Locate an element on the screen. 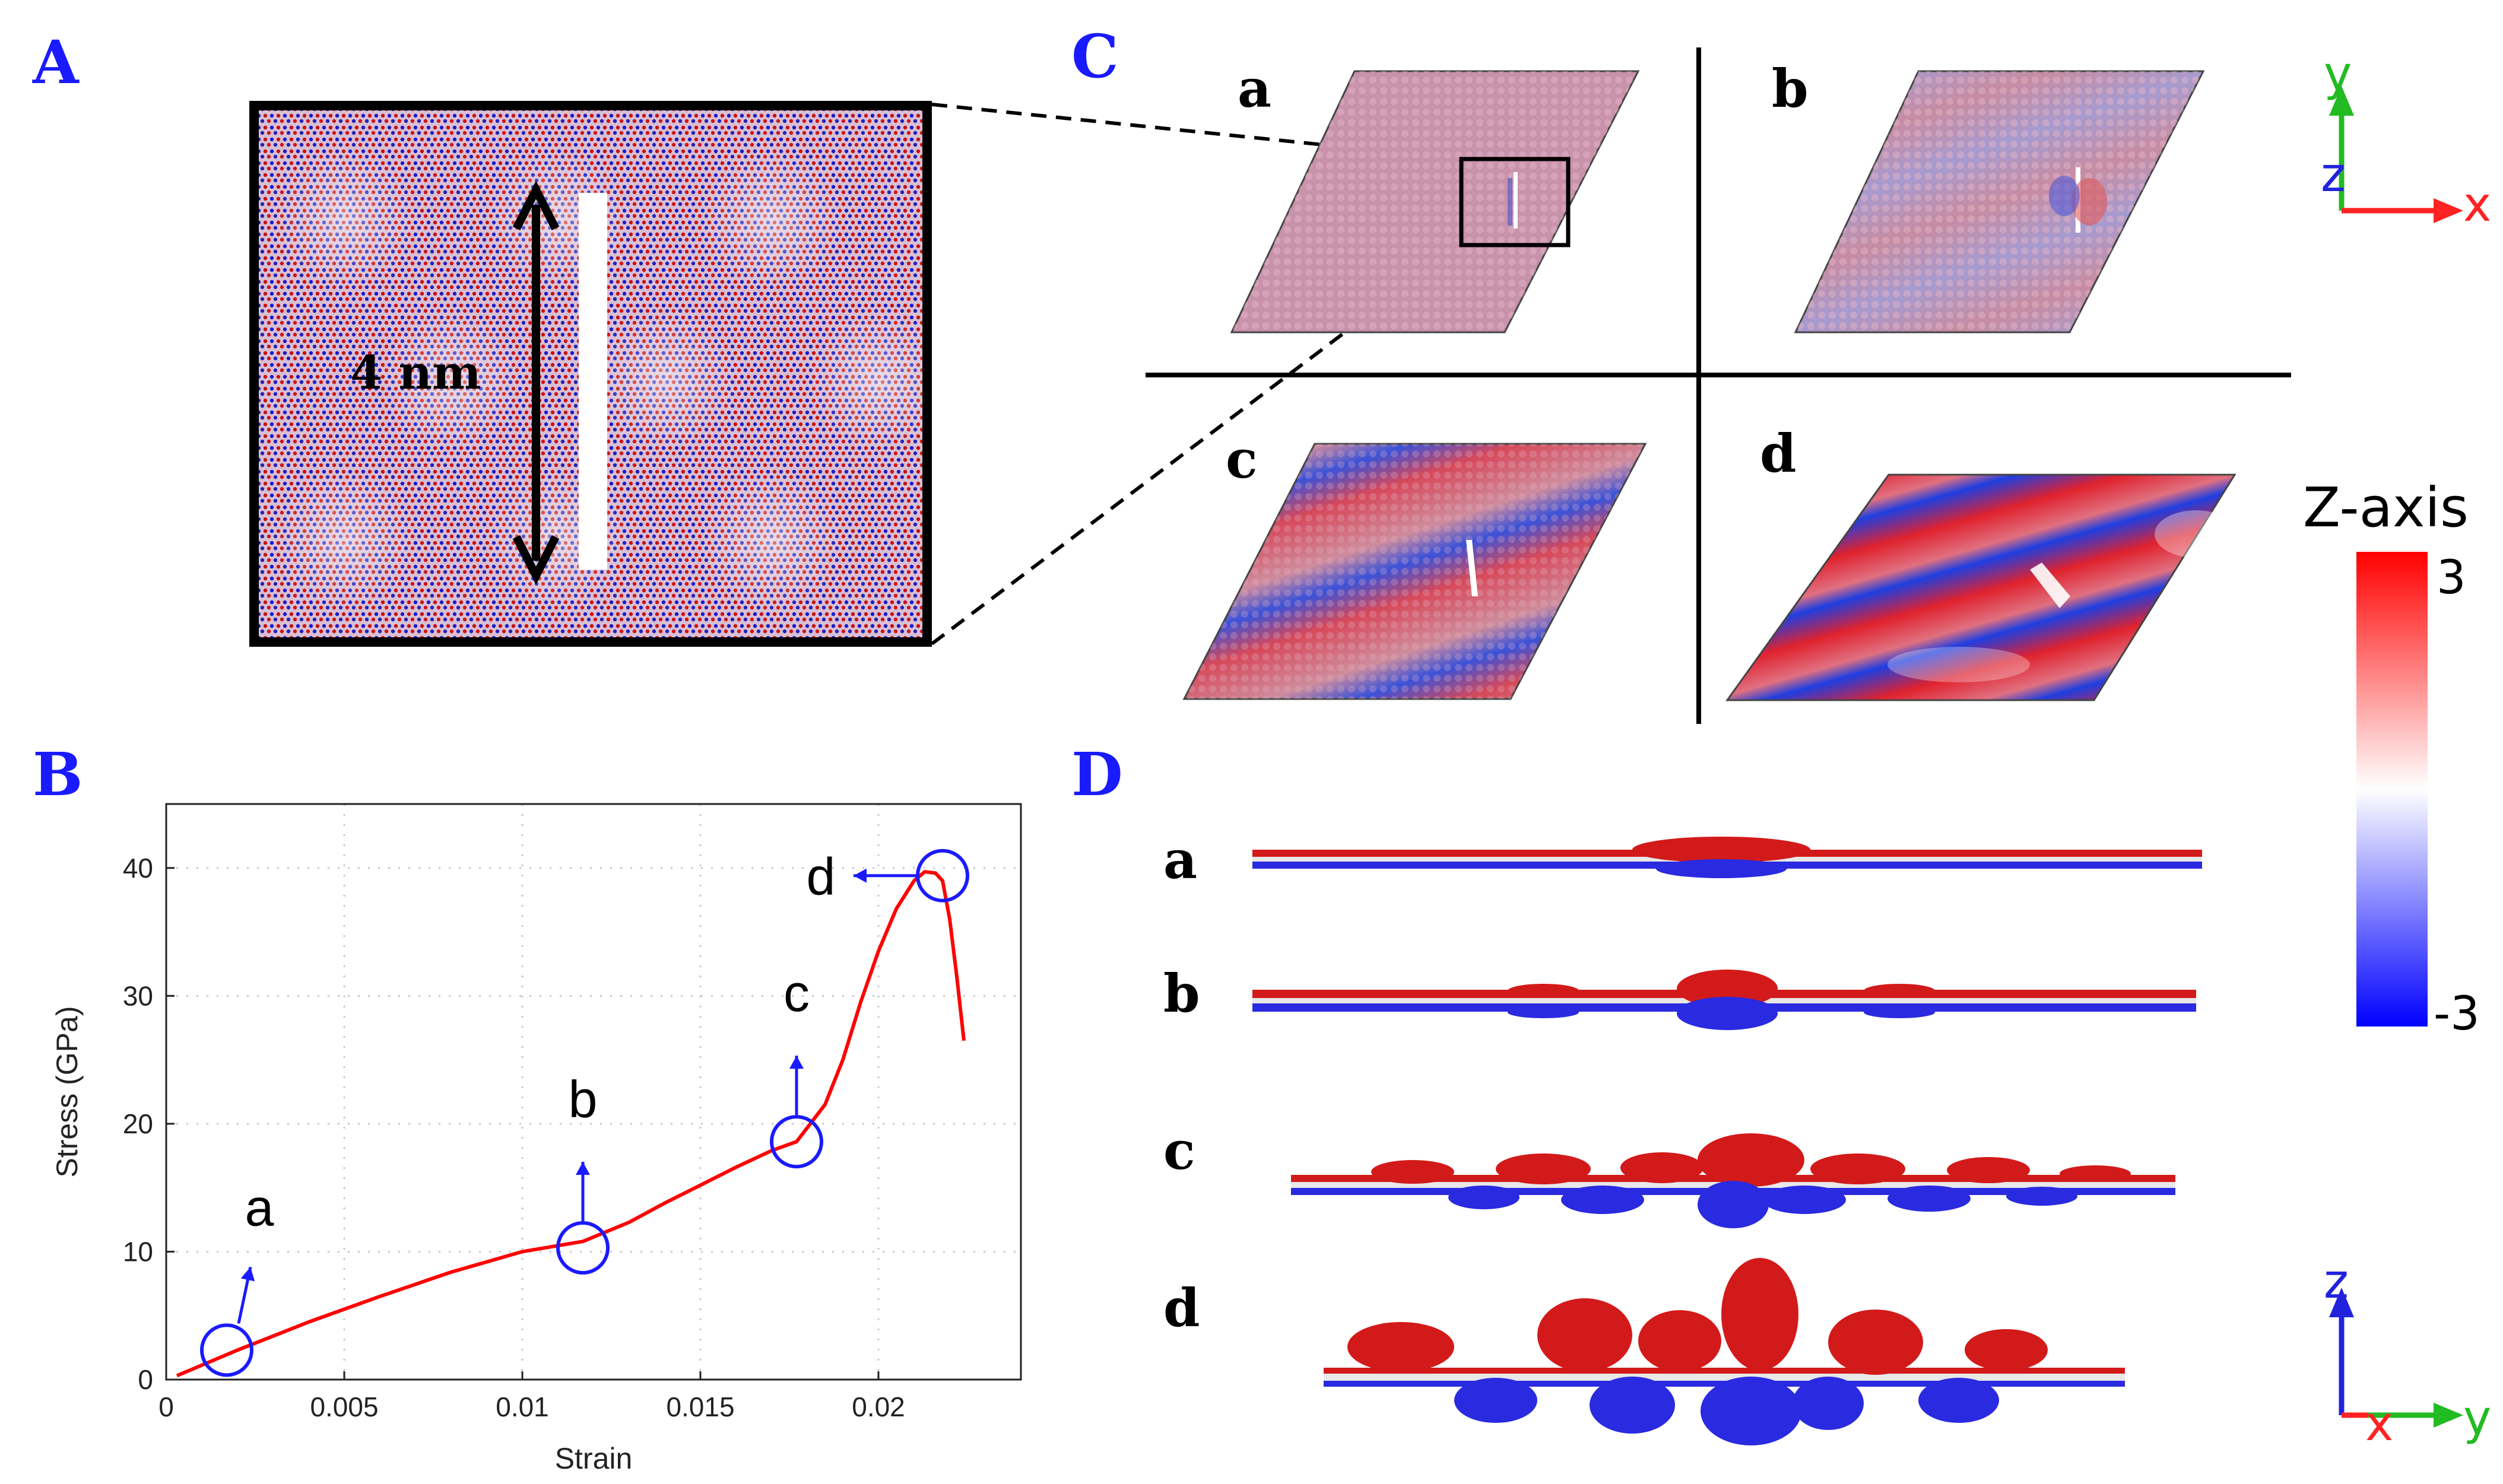 This screenshot has width=2503, height=1484. c-axis-label-x: x is located at coordinates (2477, 204).